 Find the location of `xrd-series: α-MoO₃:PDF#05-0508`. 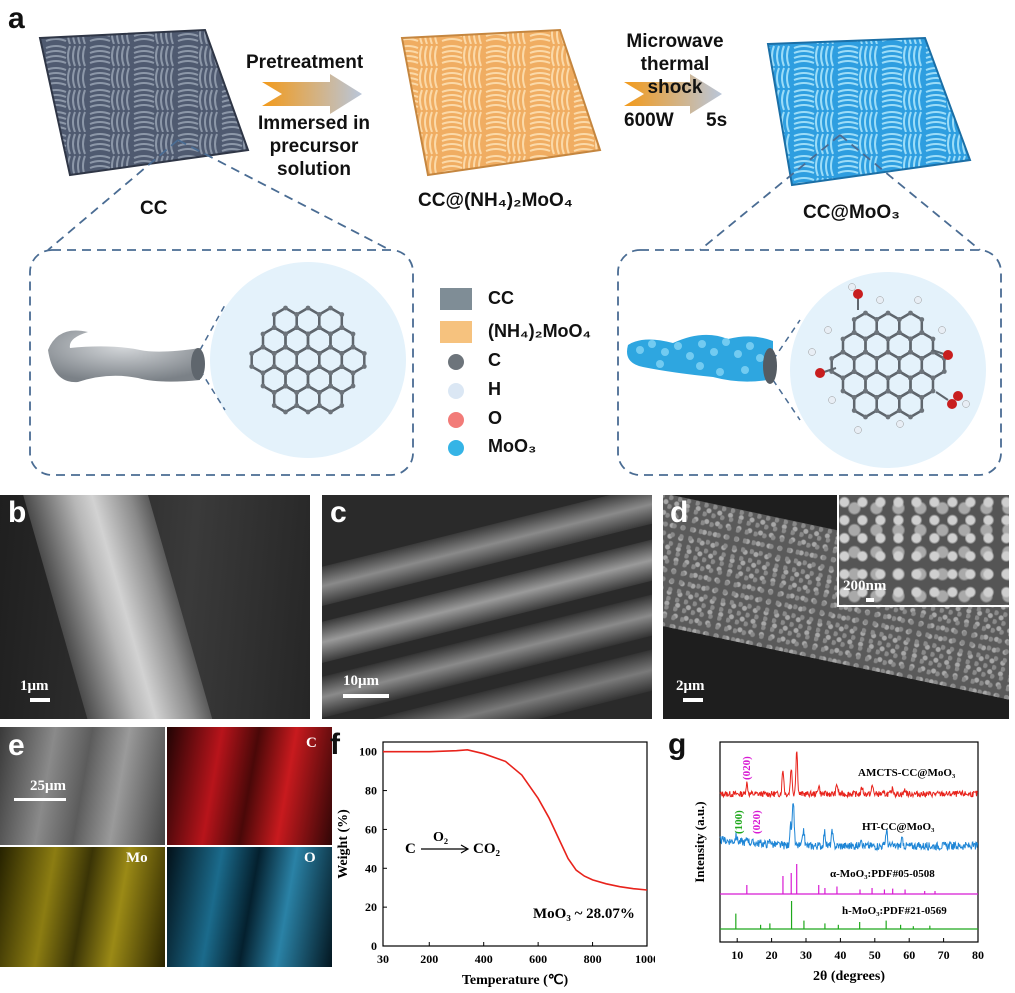

xrd-series: α-MoO₃:PDF#05-0508 is located at coordinates (849, 879).